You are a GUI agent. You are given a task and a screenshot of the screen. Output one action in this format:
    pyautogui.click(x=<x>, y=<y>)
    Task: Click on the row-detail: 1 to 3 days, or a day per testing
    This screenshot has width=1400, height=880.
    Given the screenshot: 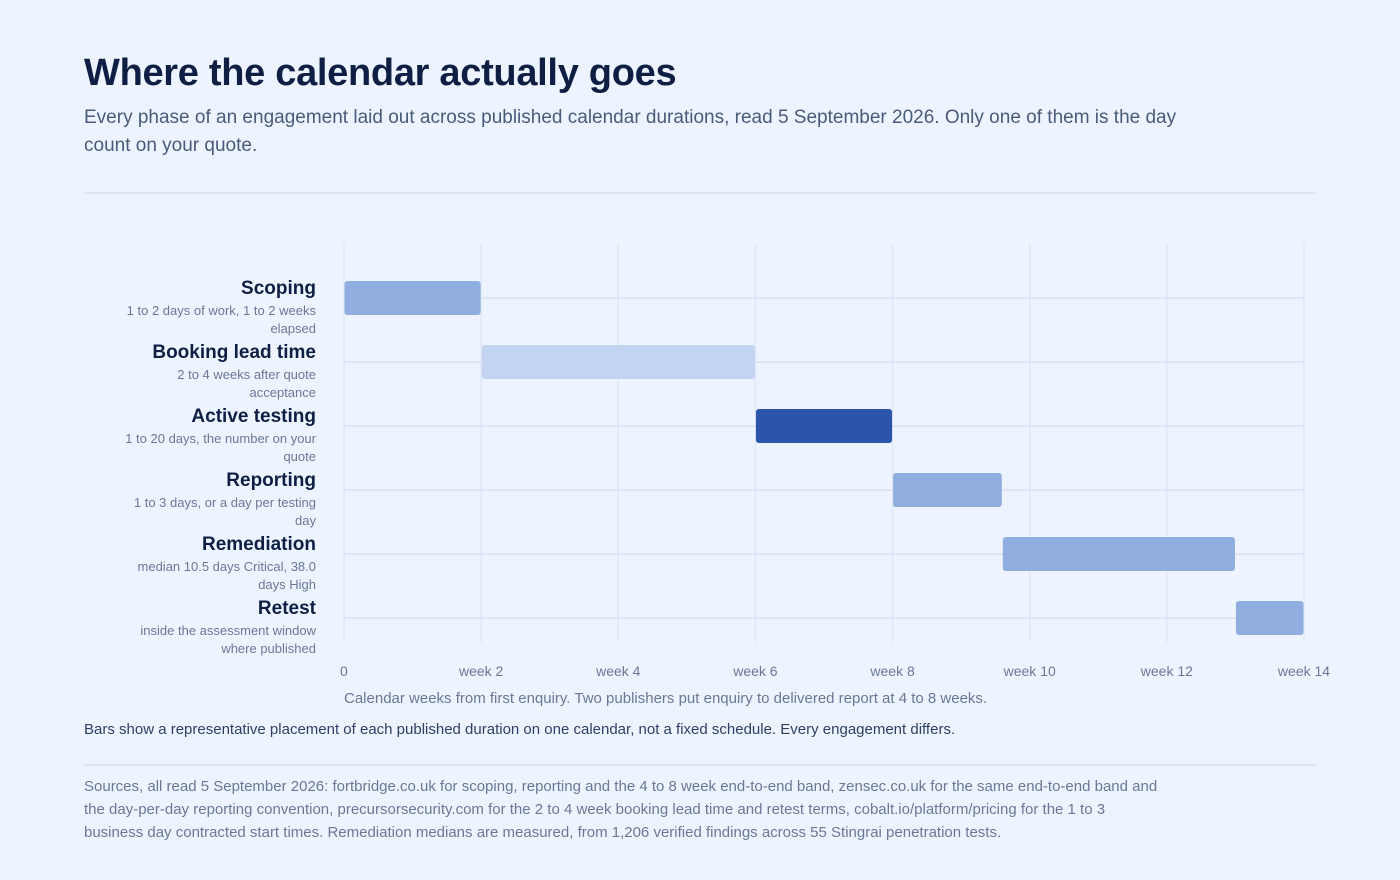 What is the action you would take?
    pyautogui.click(x=225, y=502)
    